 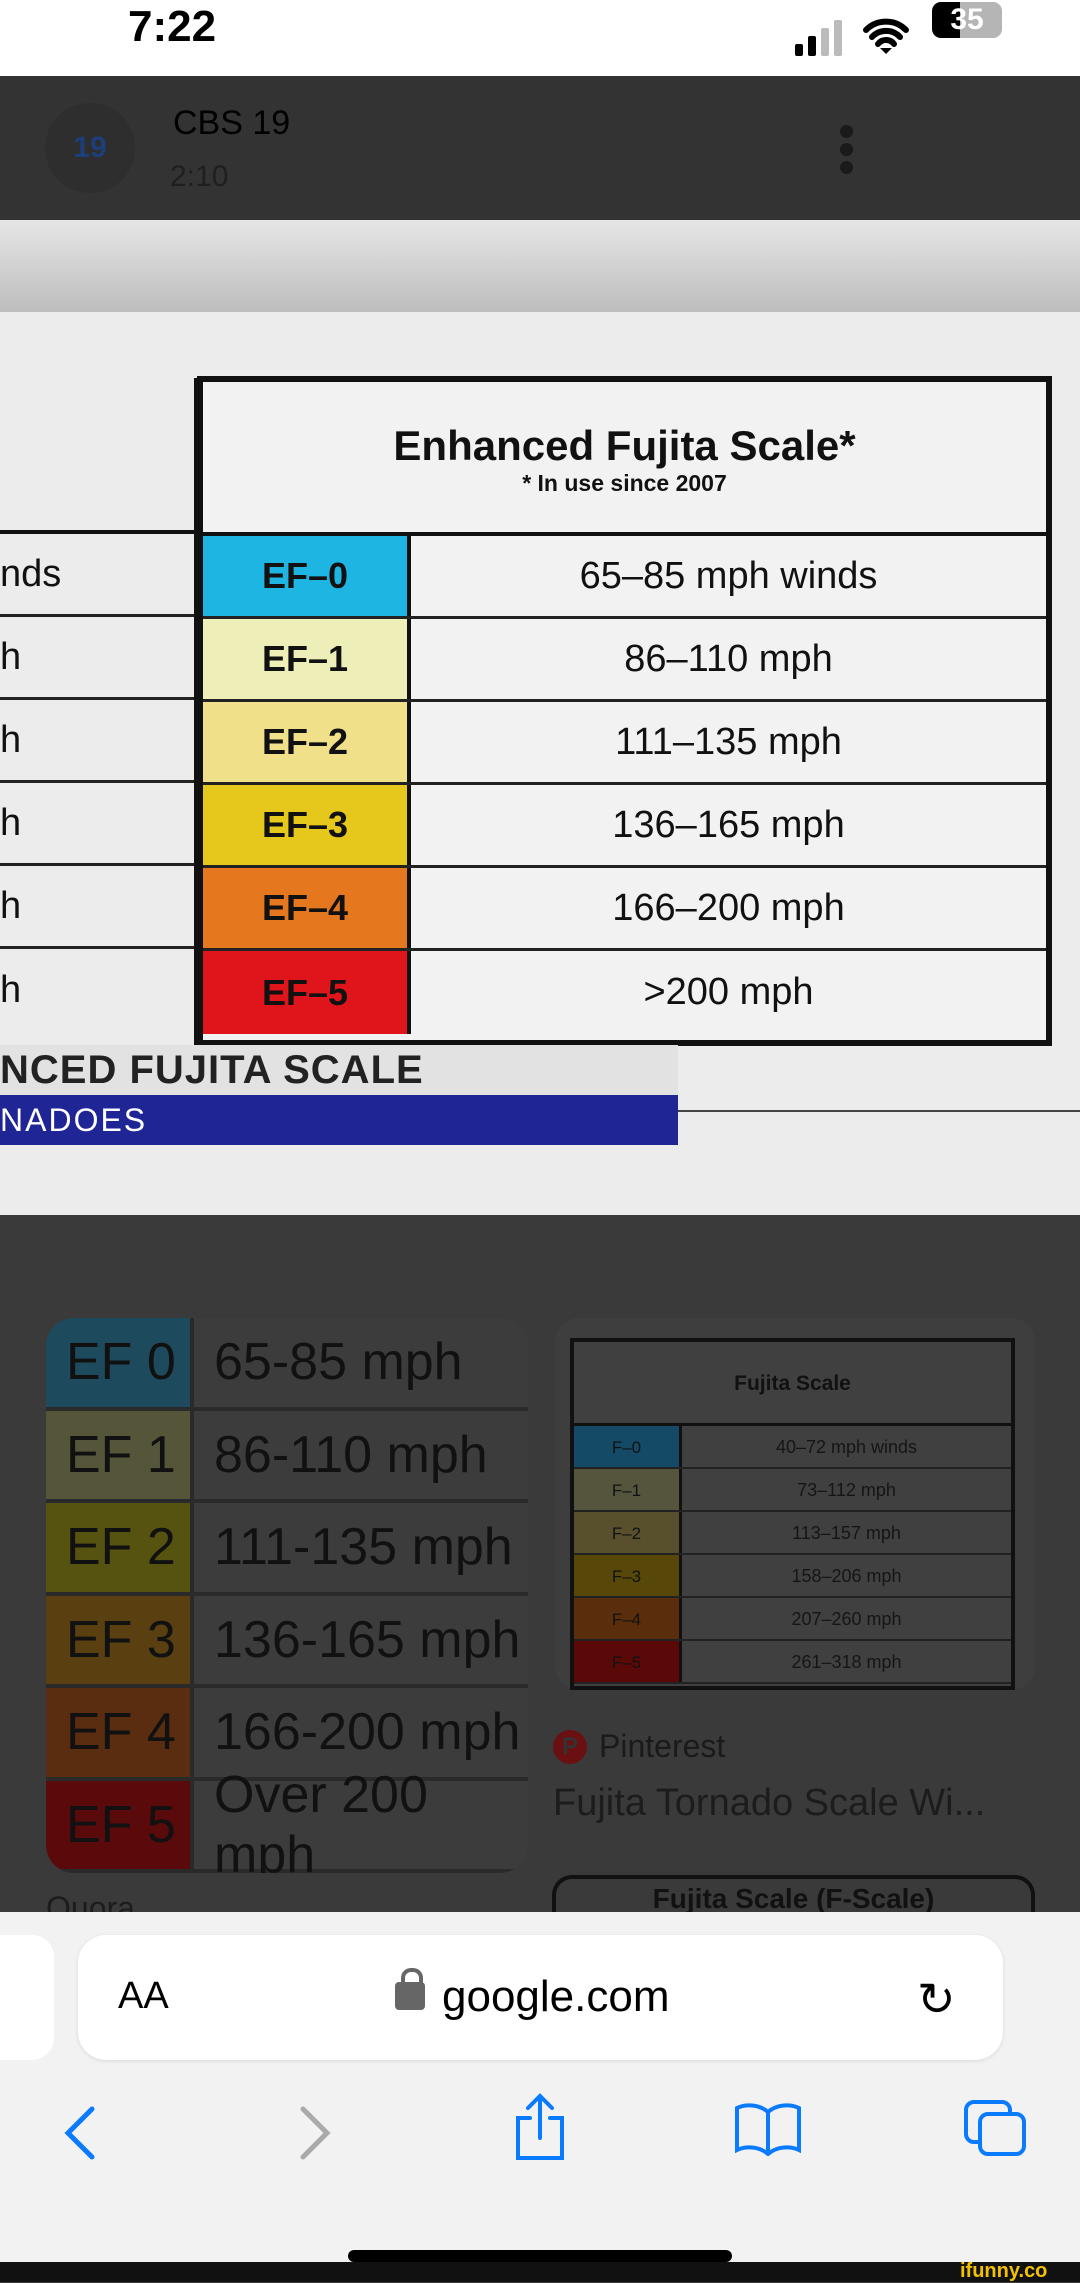 I want to click on table-title: Enhanced Fujita Scale*, so click(x=624, y=445).